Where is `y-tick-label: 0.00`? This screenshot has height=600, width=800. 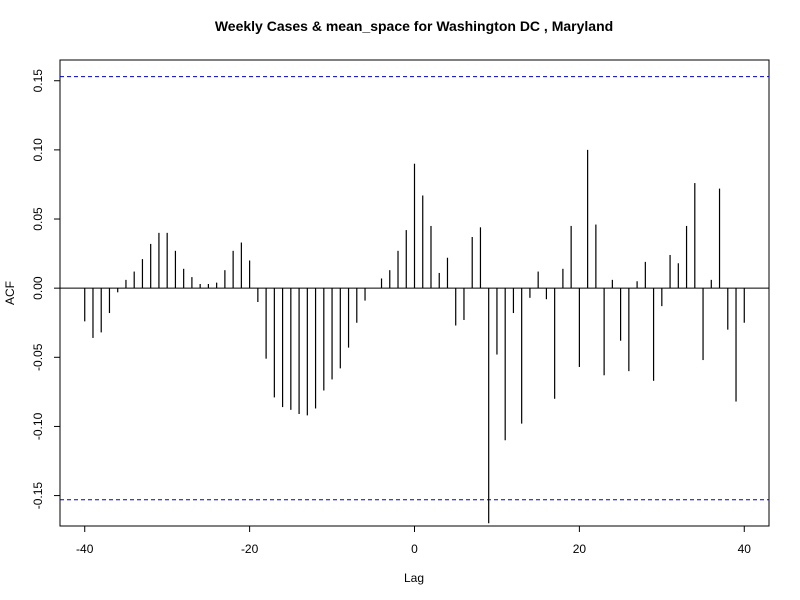 y-tick-label: 0.00 is located at coordinates (38, 288).